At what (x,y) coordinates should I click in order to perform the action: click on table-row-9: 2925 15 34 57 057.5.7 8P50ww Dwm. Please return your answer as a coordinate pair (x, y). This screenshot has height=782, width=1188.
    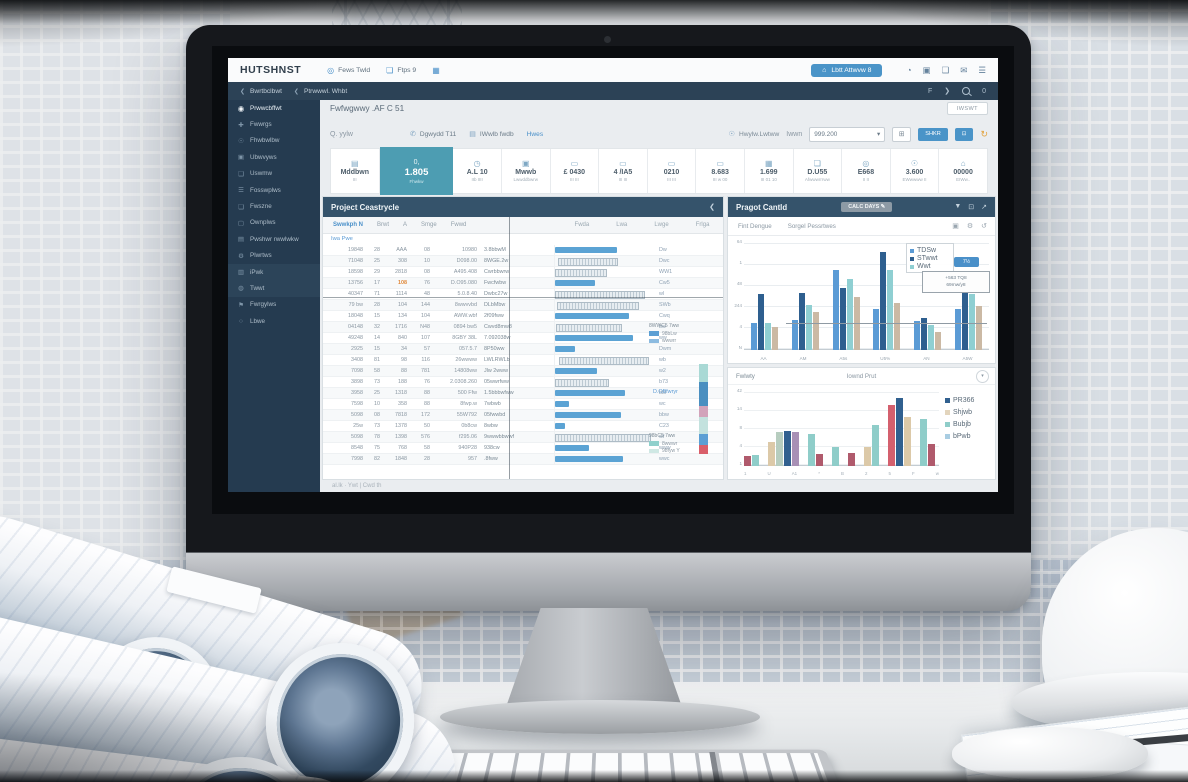
    Looking at the image, I should click on (523, 349).